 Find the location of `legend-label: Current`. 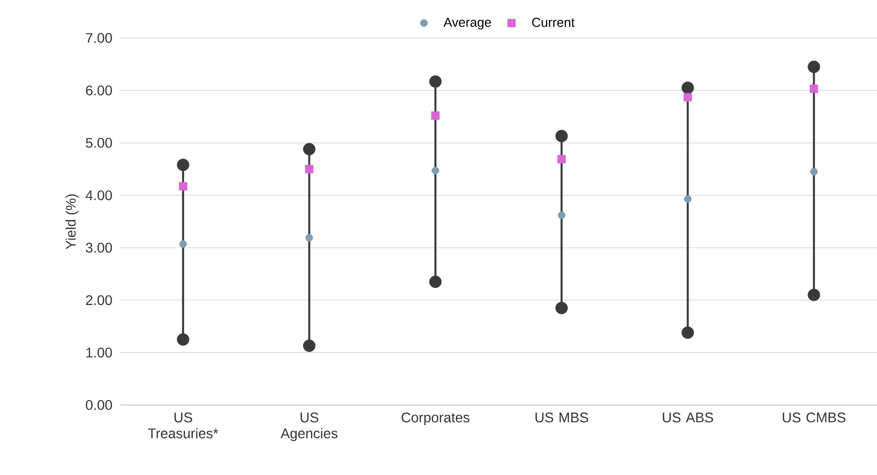

legend-label: Current is located at coordinates (553, 22).